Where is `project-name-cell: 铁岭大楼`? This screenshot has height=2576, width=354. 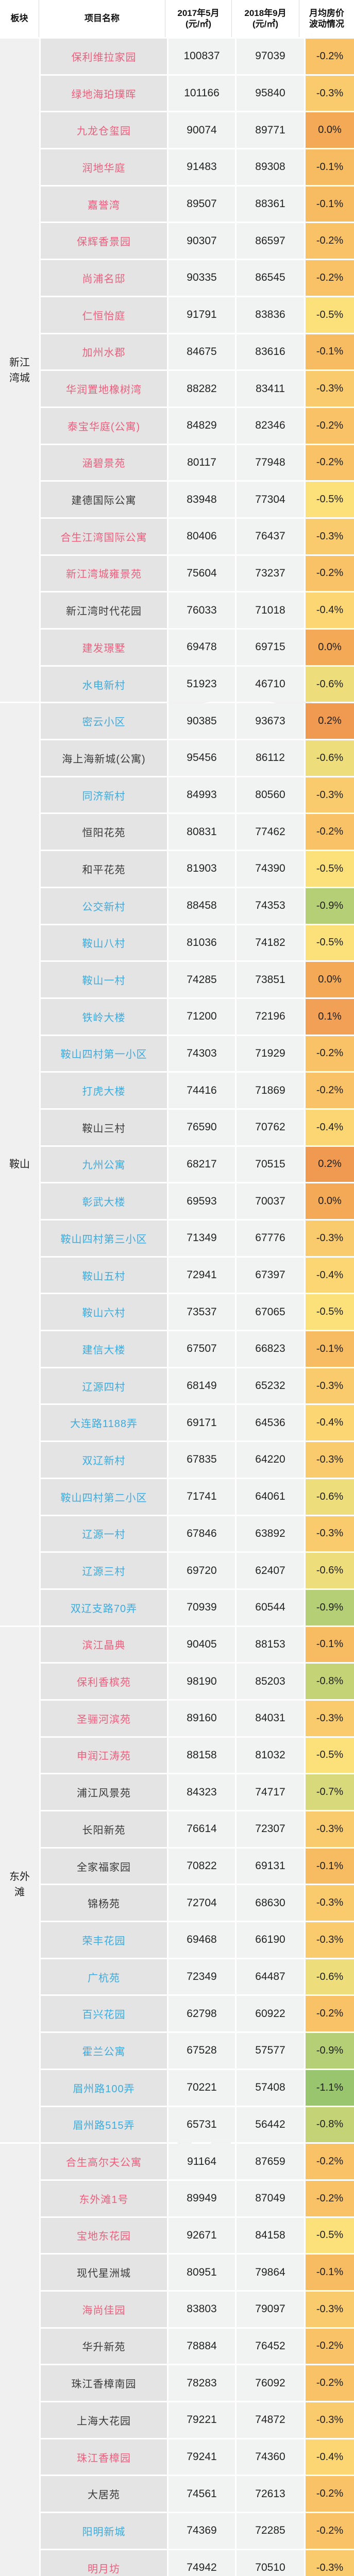
project-name-cell: 铁岭大楼 is located at coordinates (104, 1017).